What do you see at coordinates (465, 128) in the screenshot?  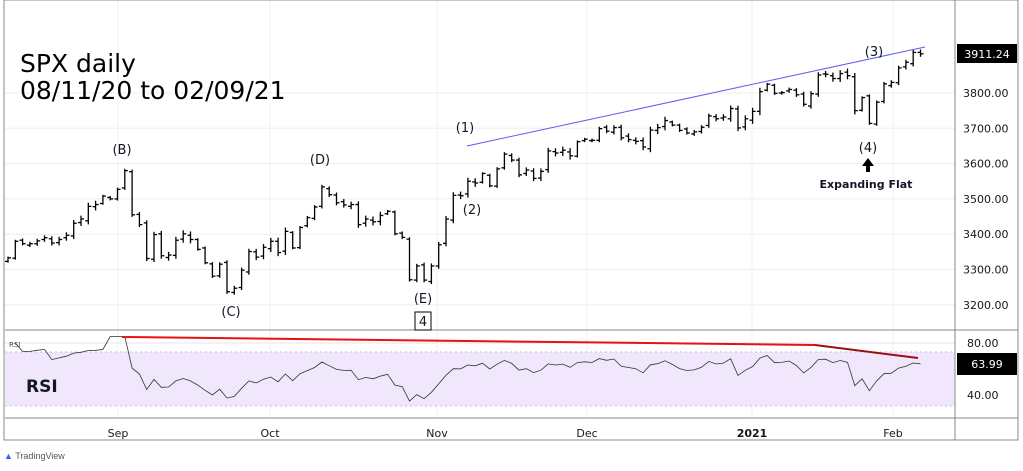 I see `wave-label-1: (1)` at bounding box center [465, 128].